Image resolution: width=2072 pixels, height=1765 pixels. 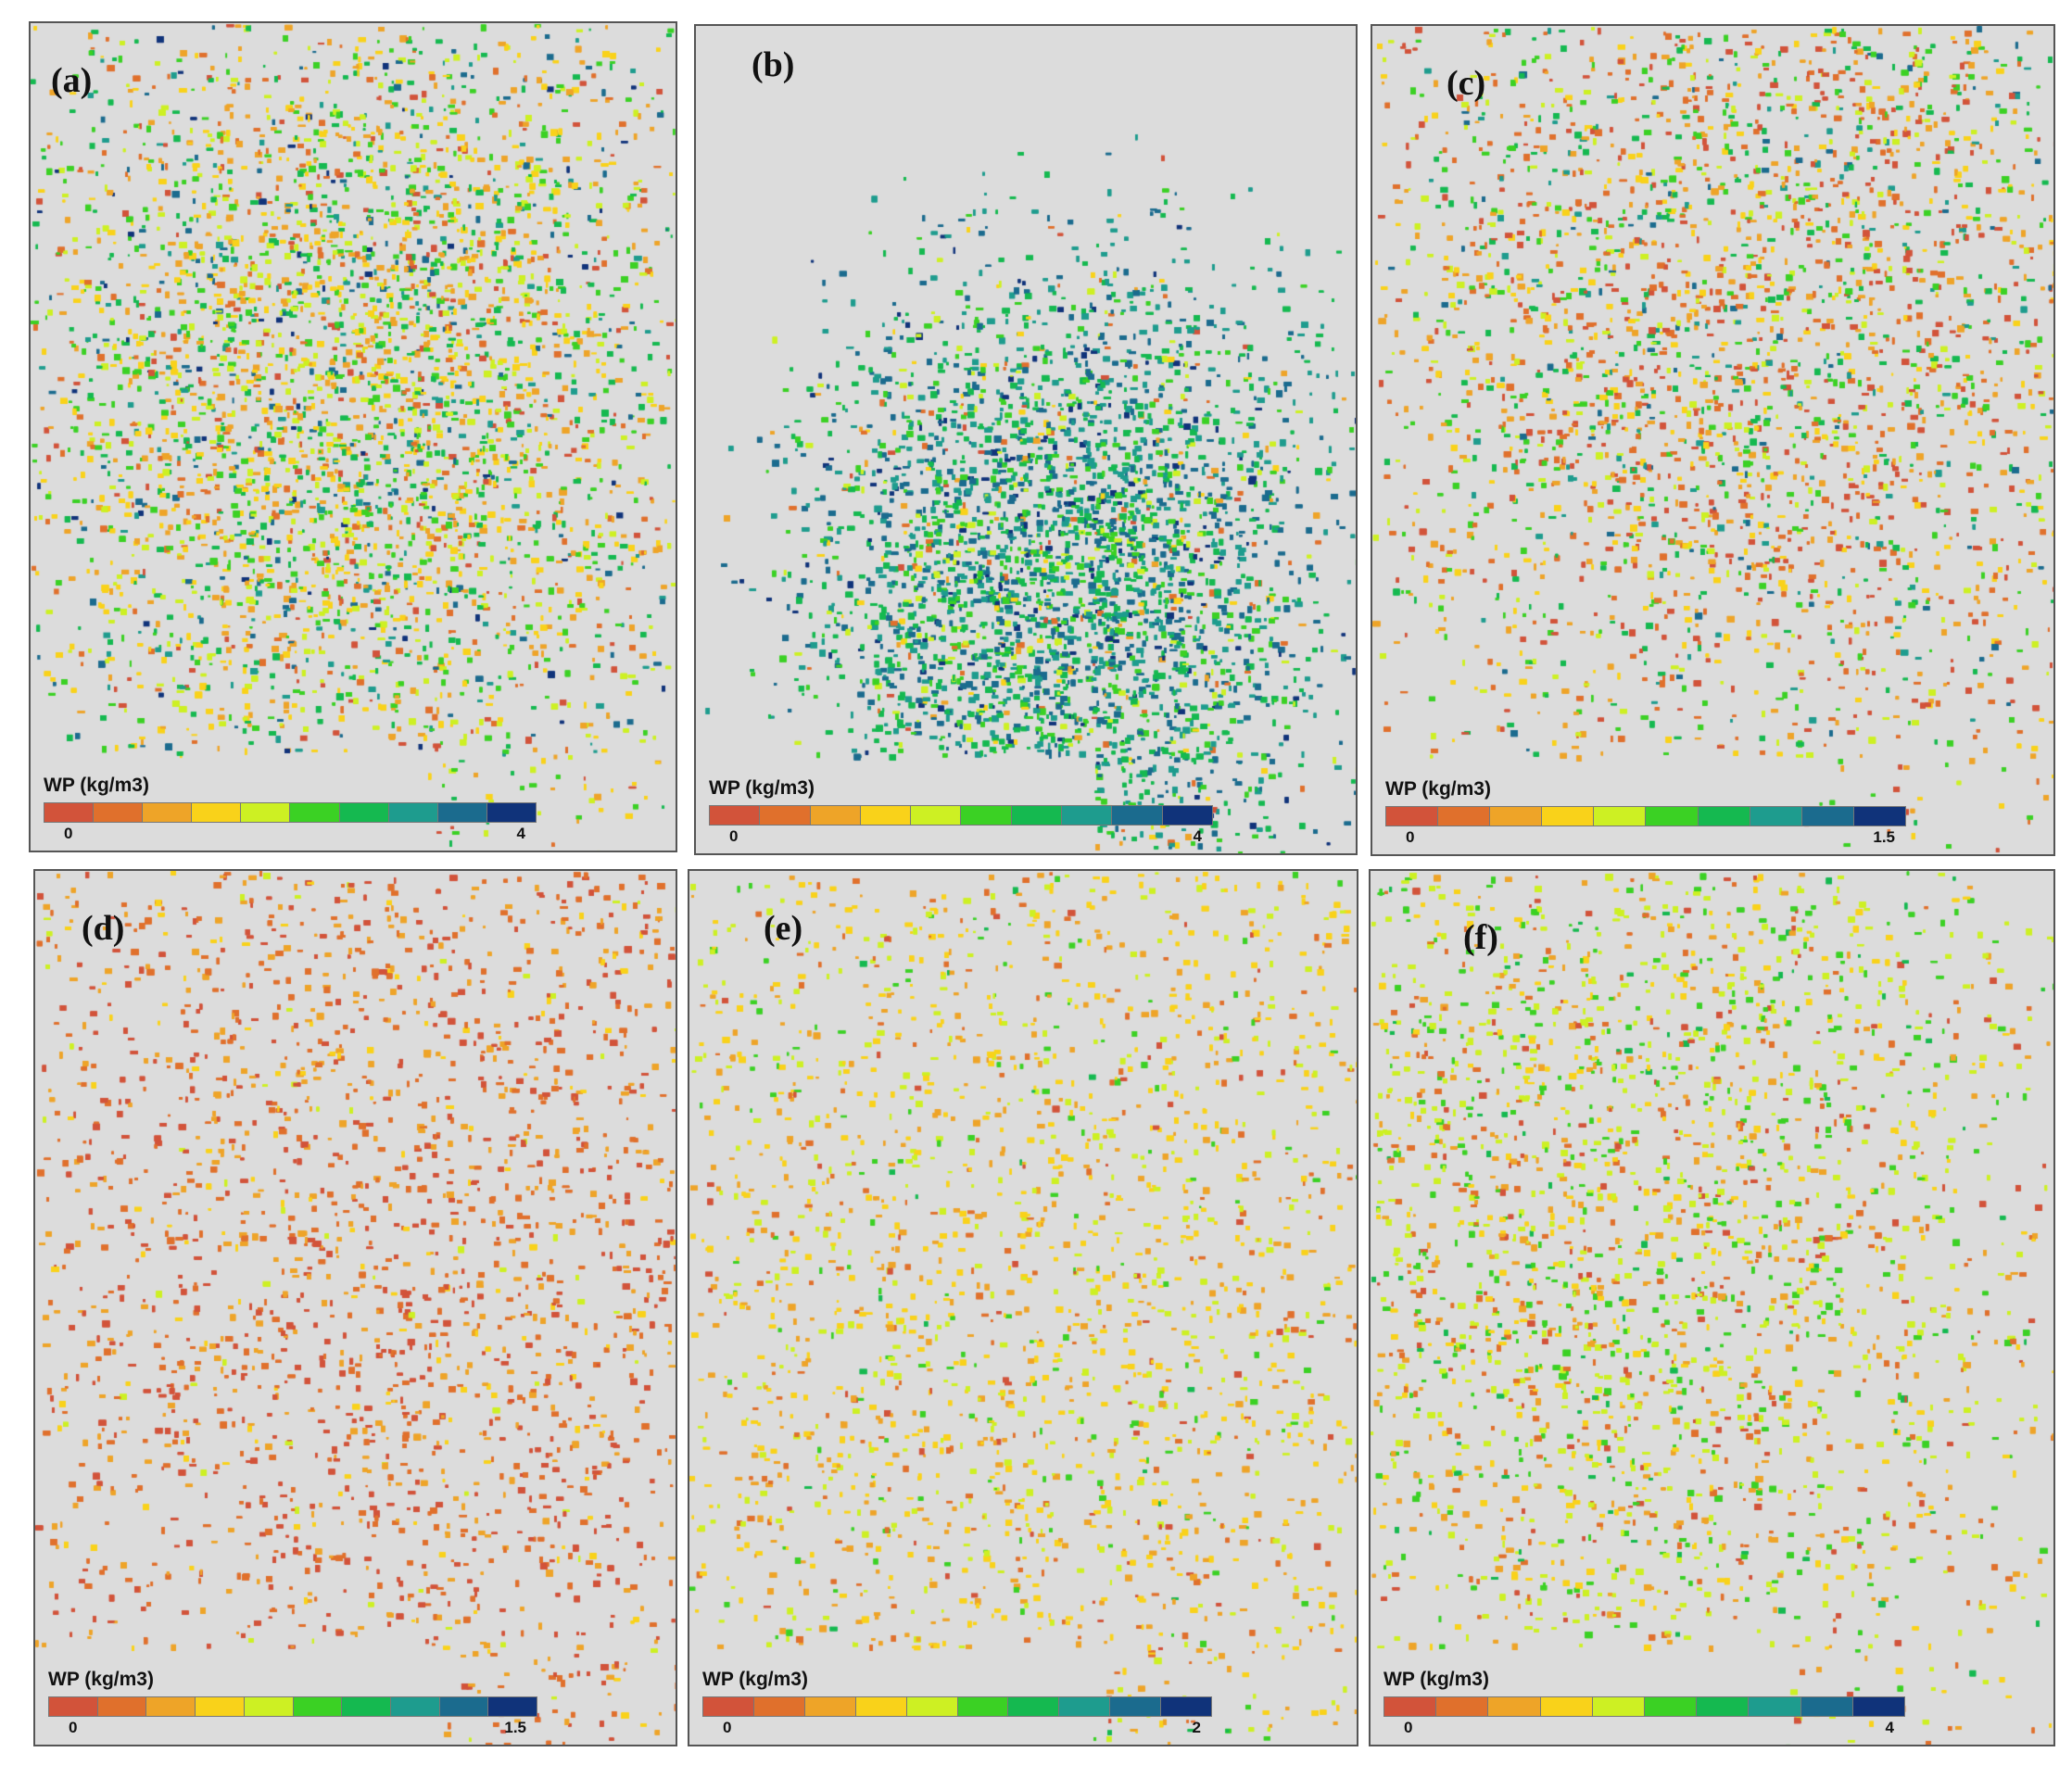 I want to click on colorbar-legend: WP (kg/m3) 0 2, so click(x=957, y=1704).